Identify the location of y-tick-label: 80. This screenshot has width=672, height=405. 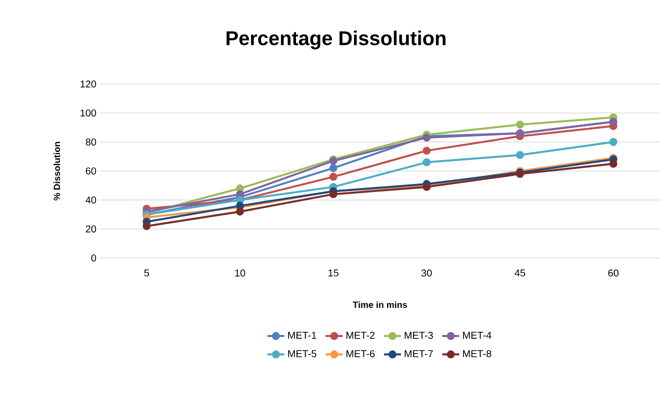
(91, 142).